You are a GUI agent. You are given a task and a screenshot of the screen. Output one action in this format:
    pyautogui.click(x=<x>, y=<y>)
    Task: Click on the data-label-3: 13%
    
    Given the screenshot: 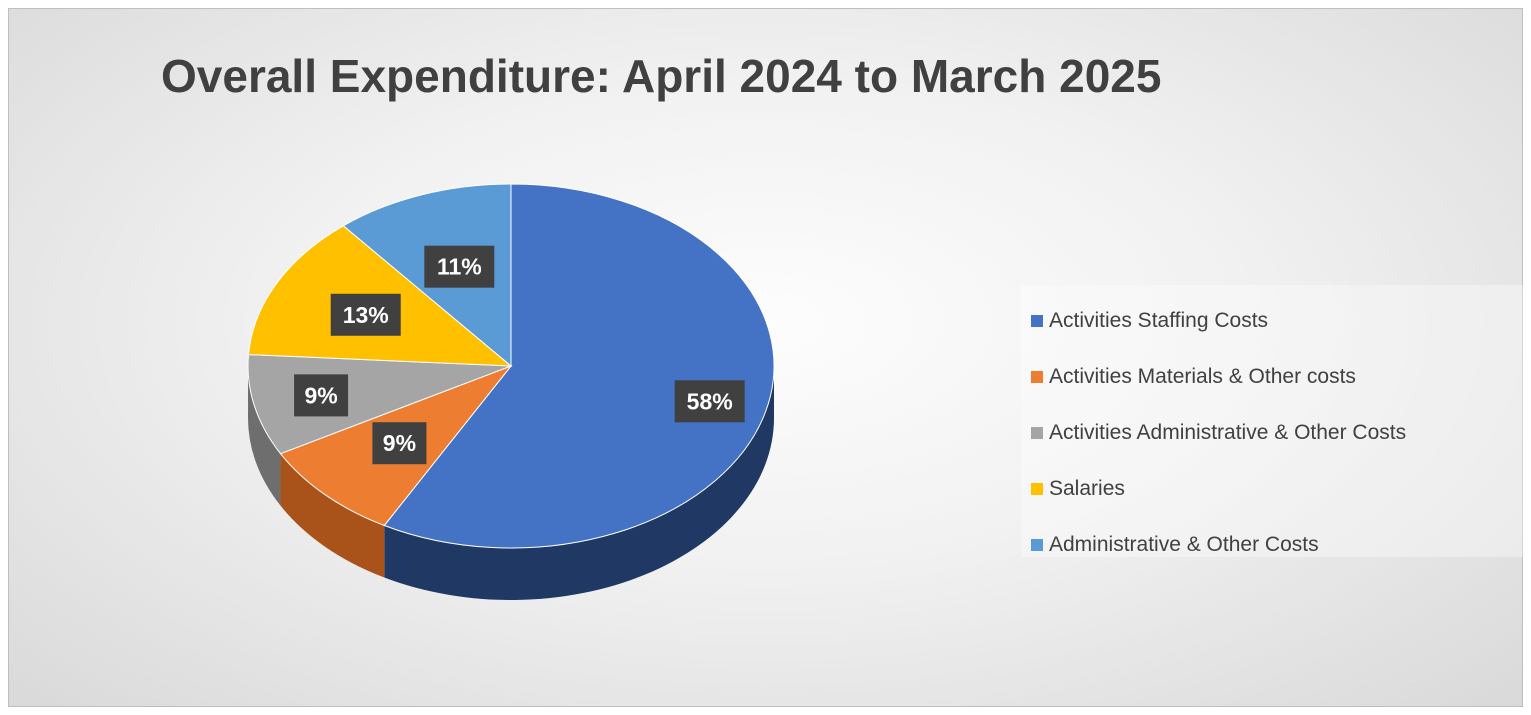 What is the action you would take?
    pyautogui.click(x=366, y=315)
    